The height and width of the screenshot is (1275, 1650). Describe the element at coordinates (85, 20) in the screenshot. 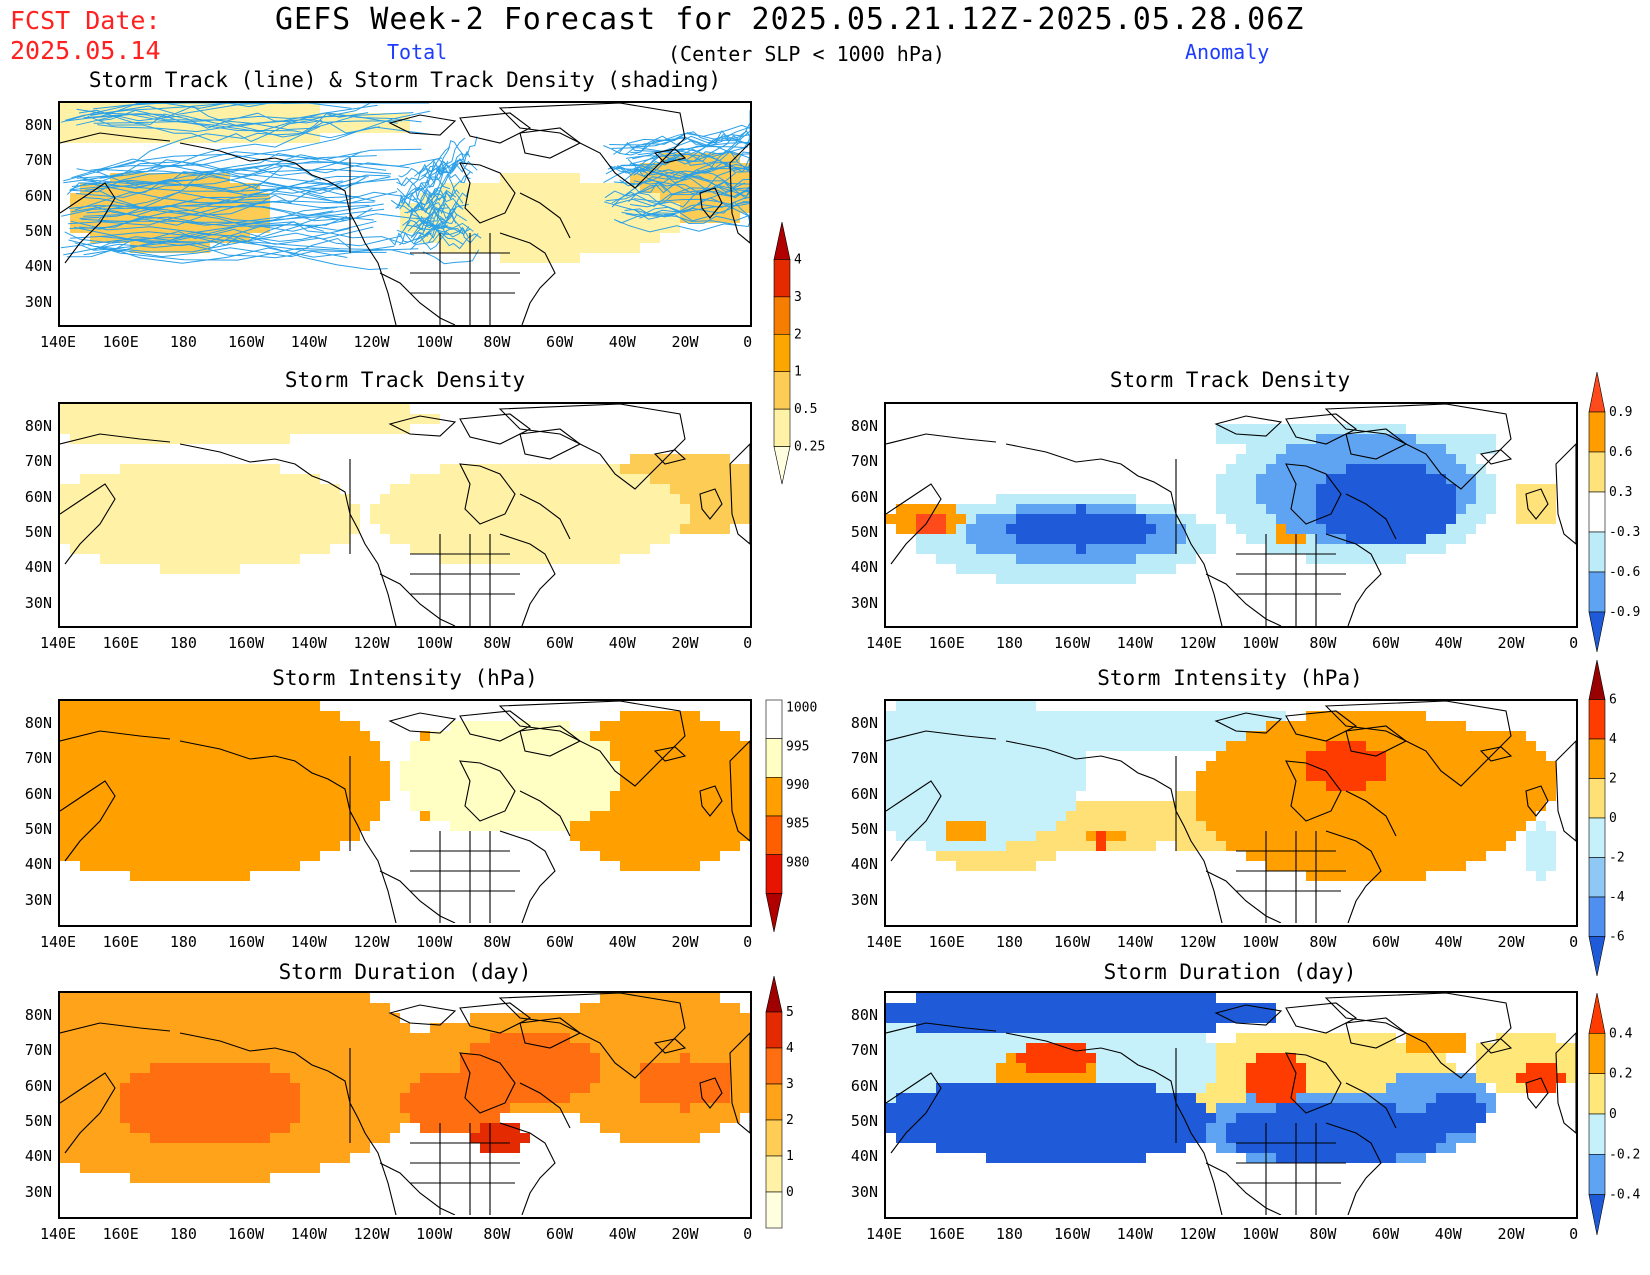

I see `fcst-date-label: FCST Date:` at that location.